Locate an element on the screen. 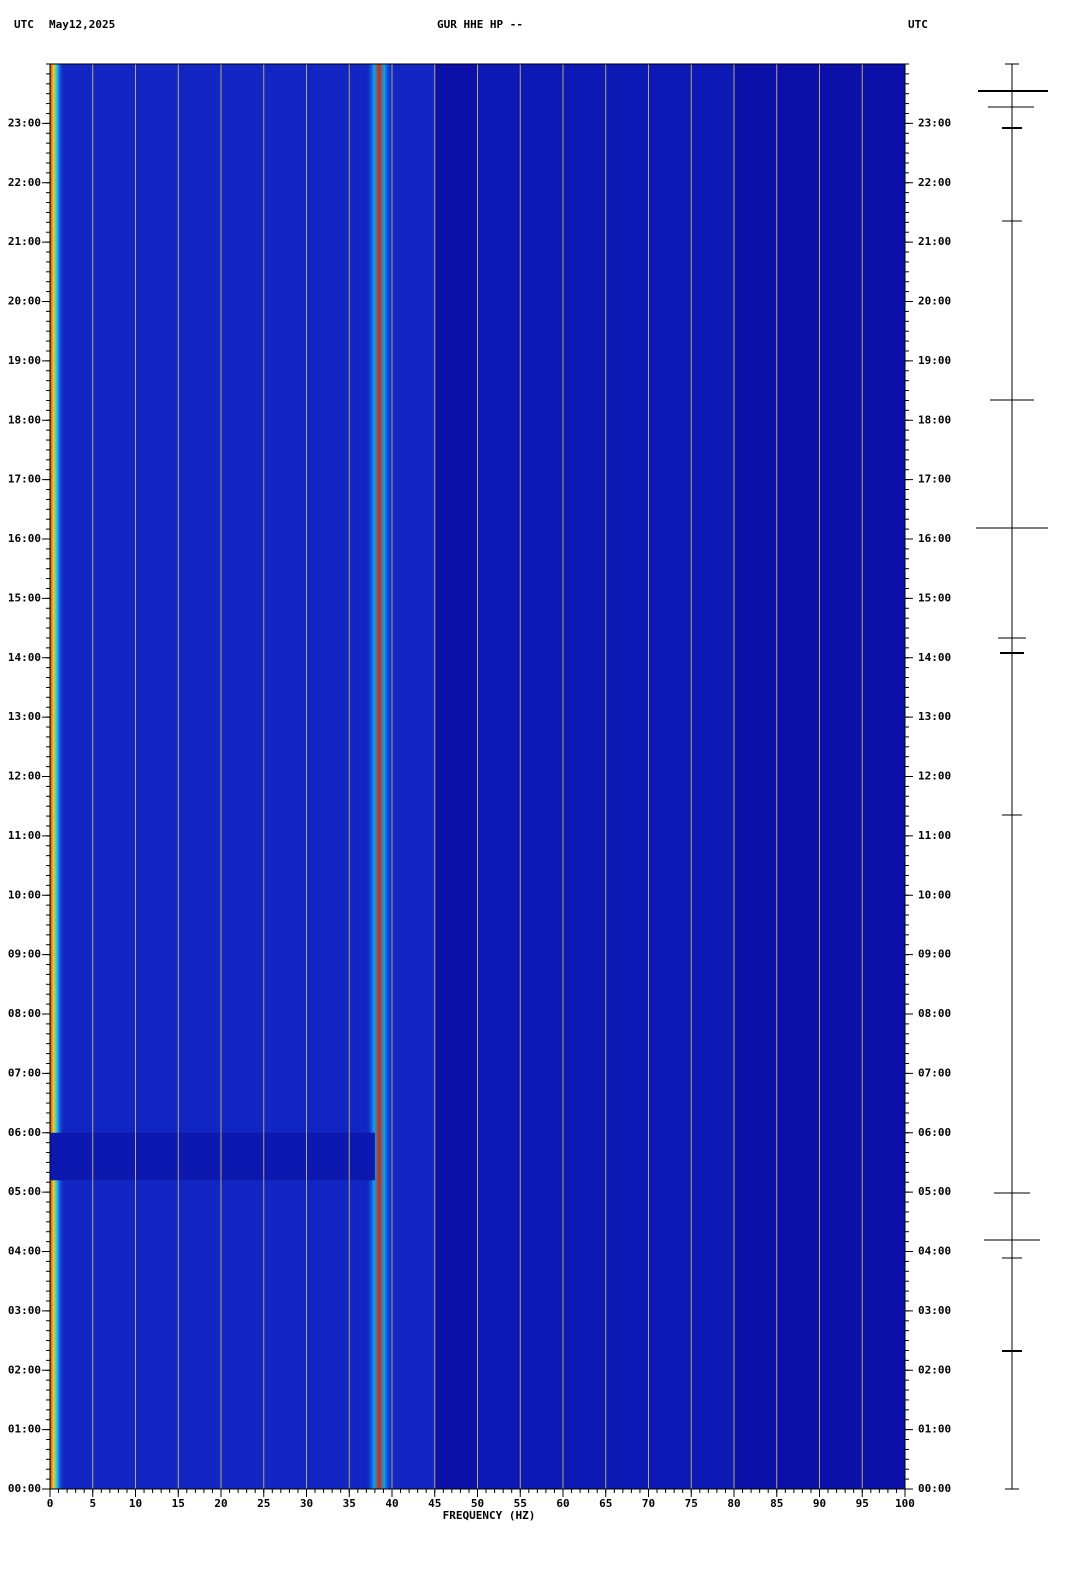 The width and height of the screenshot is (1066, 1588). seismogram-trace is located at coordinates (1012, 776).